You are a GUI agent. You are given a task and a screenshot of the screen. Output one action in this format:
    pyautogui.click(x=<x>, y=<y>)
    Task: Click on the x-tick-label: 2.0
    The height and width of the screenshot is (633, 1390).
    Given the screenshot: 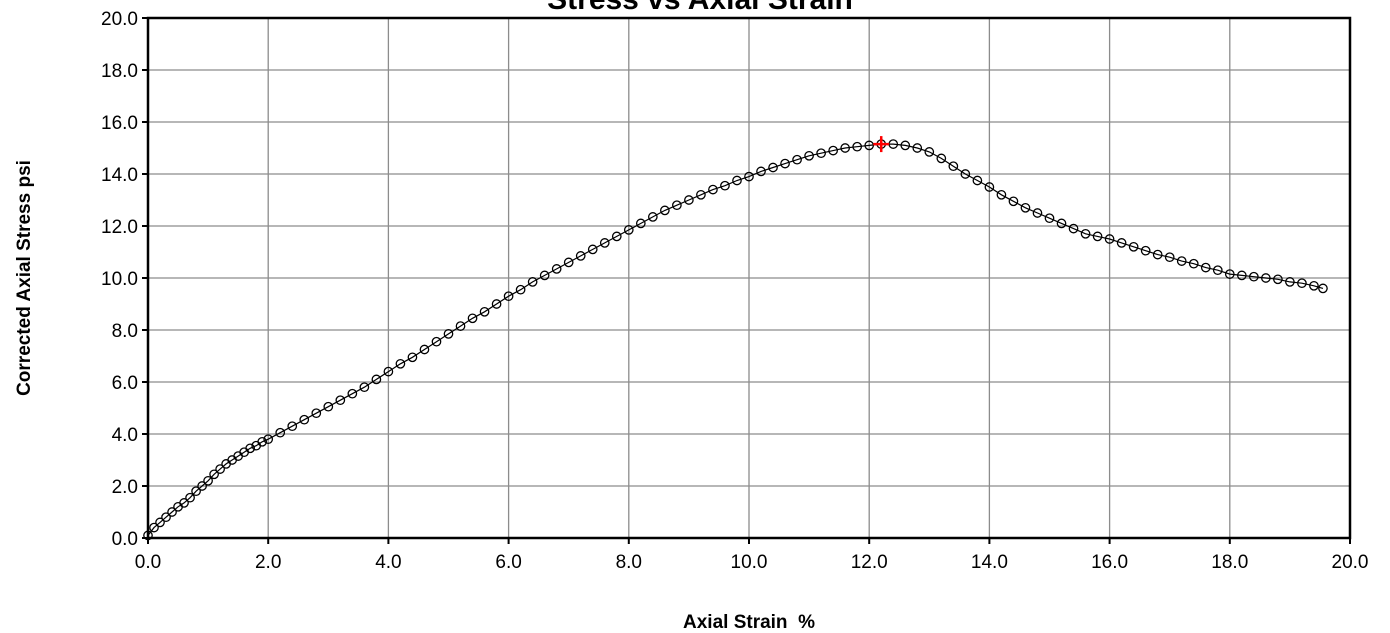 What is the action you would take?
    pyautogui.click(x=268, y=562)
    